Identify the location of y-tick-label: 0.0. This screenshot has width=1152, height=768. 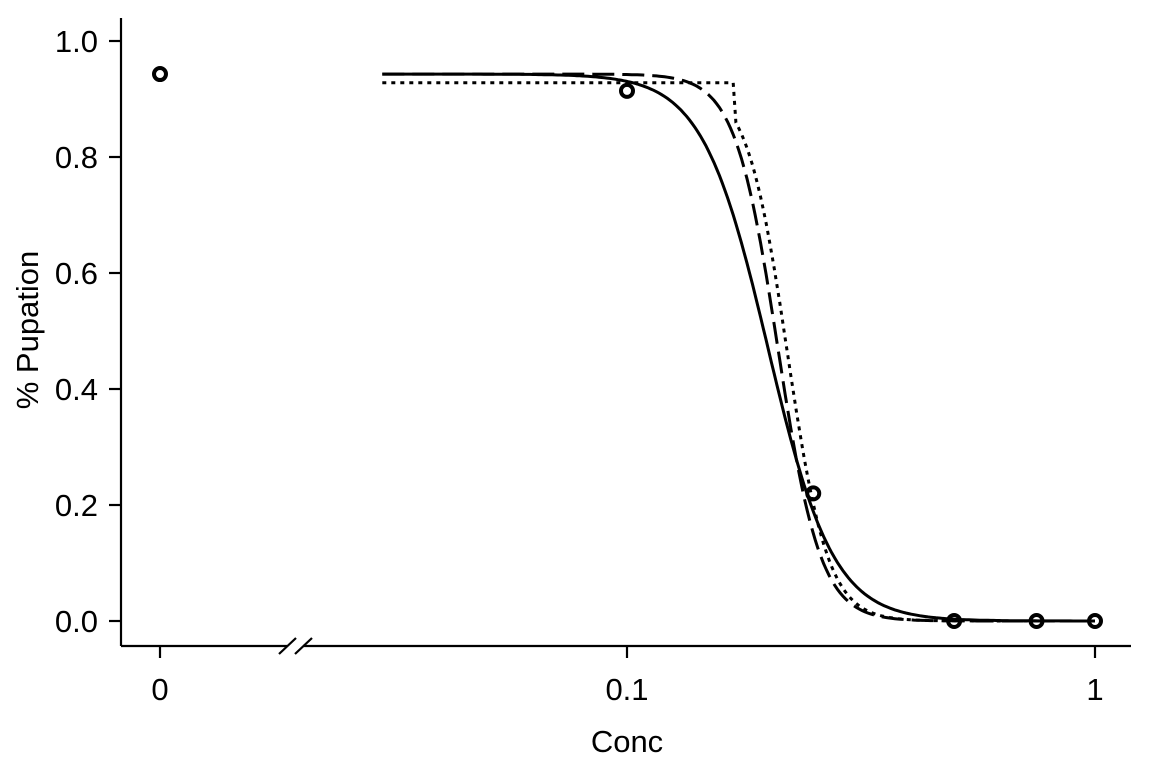
(76, 621).